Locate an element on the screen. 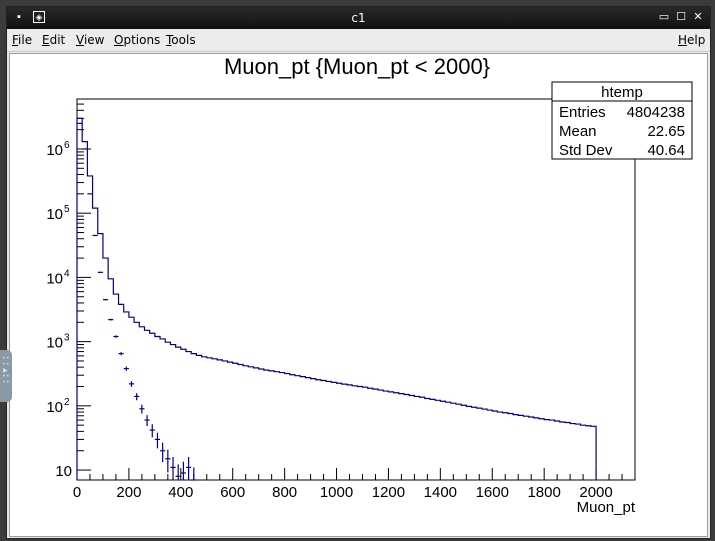  x-tick-label: 1000 is located at coordinates (336, 492).